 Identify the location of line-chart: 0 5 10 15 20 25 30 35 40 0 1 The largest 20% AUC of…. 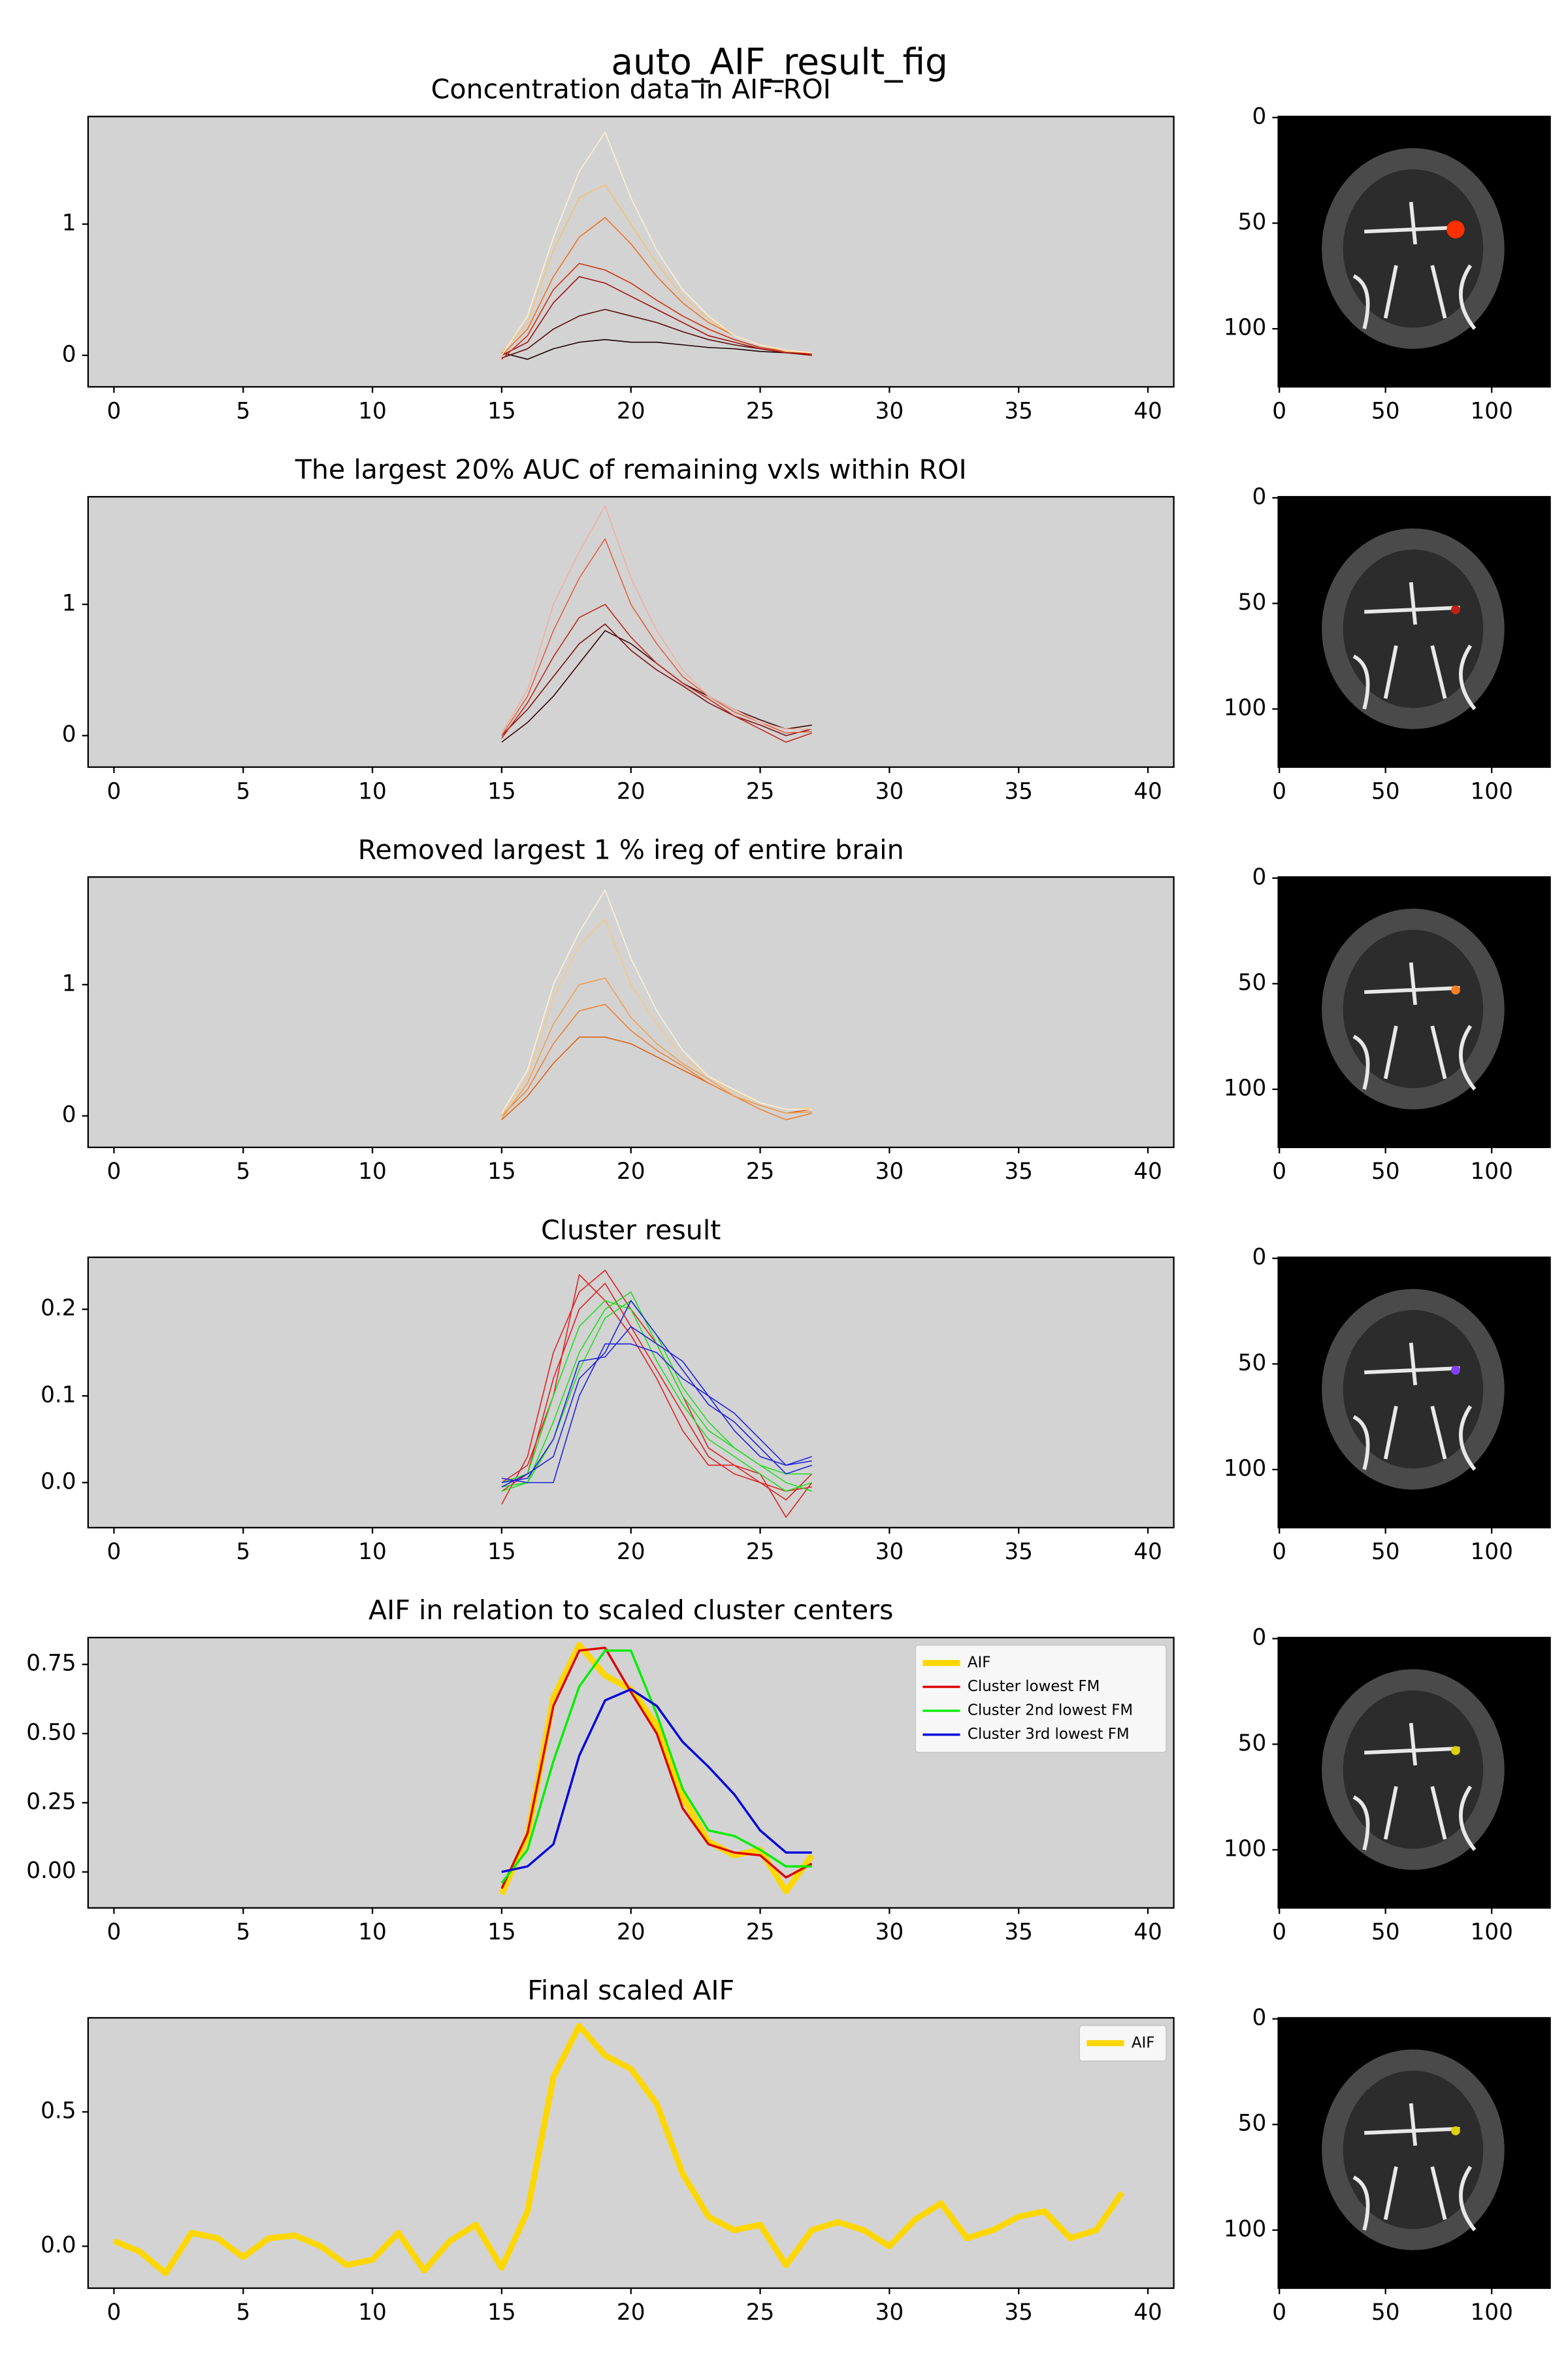
(618, 629).